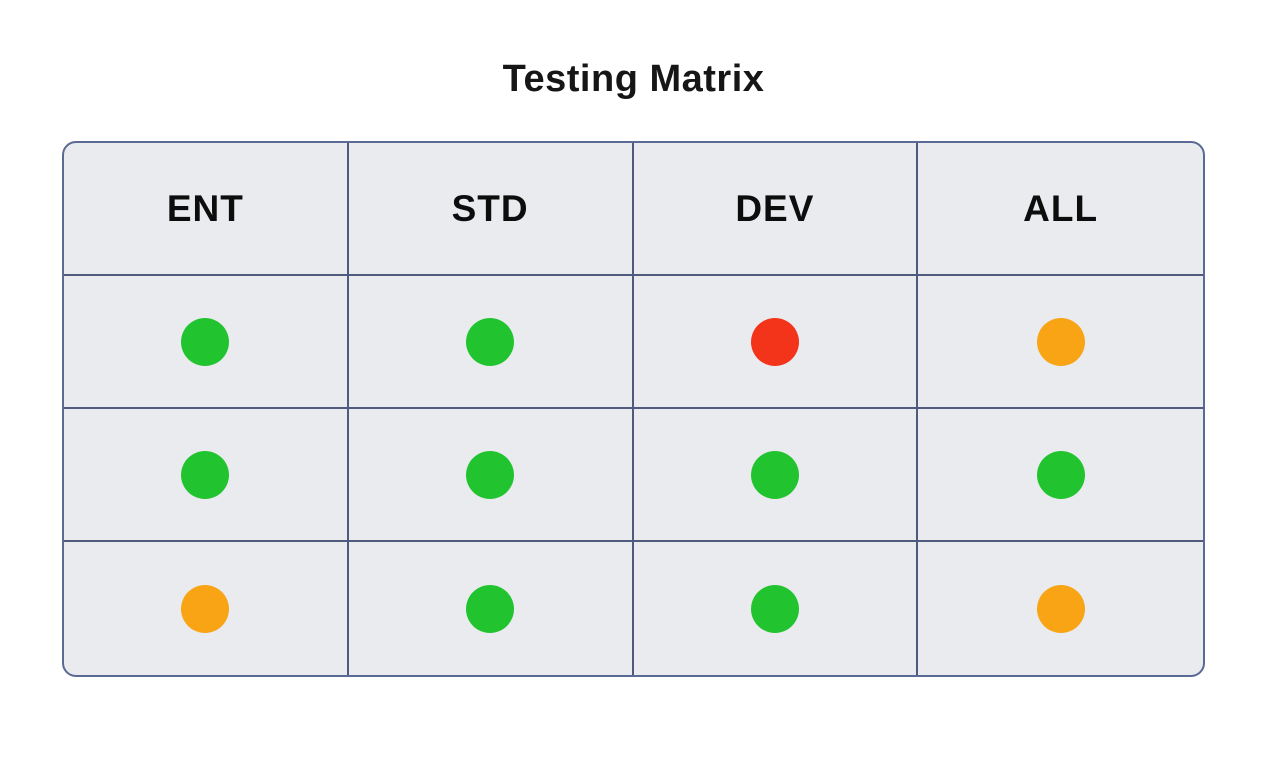 Image resolution: width=1267 pixels, height=757 pixels. I want to click on column-header-all: ALL, so click(1060, 209).